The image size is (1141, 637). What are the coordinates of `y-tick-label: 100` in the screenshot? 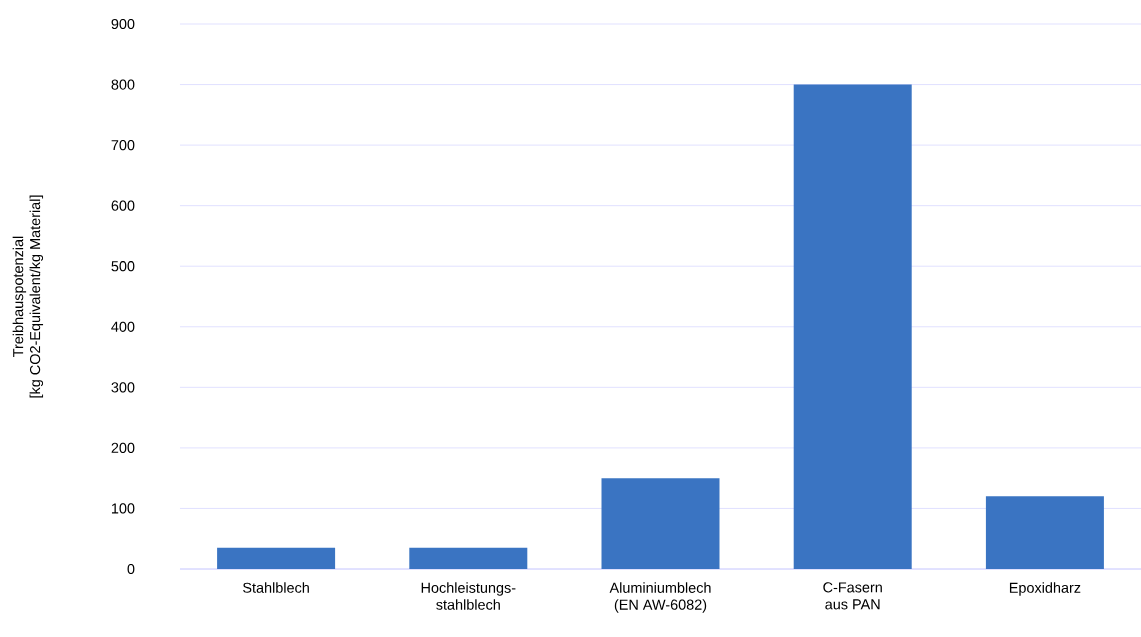 It's located at (123, 508).